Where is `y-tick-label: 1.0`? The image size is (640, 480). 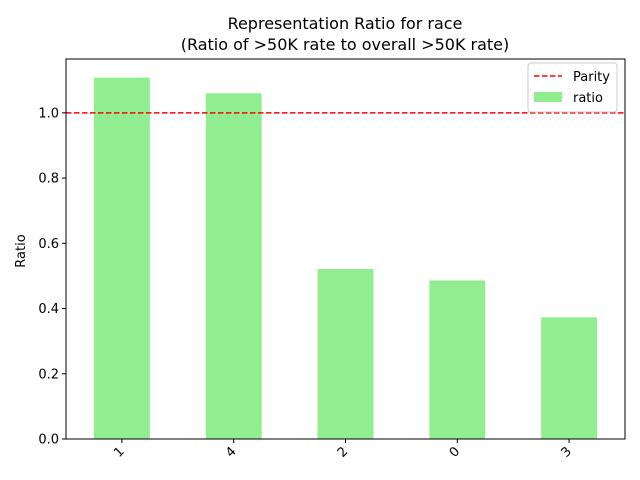
y-tick-label: 1.0 is located at coordinates (48, 113).